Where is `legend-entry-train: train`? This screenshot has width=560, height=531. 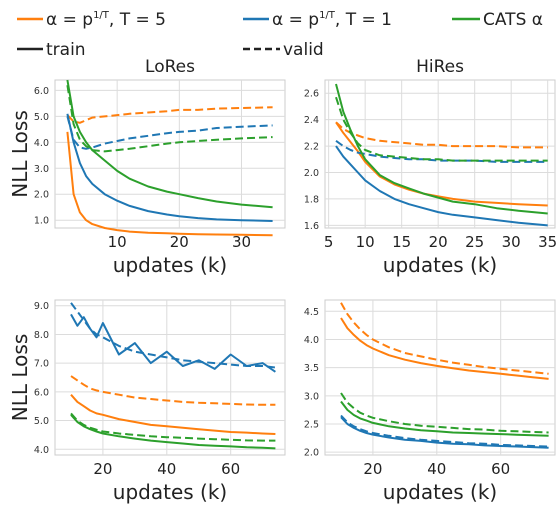
legend-entry-train: train is located at coordinates (51, 50).